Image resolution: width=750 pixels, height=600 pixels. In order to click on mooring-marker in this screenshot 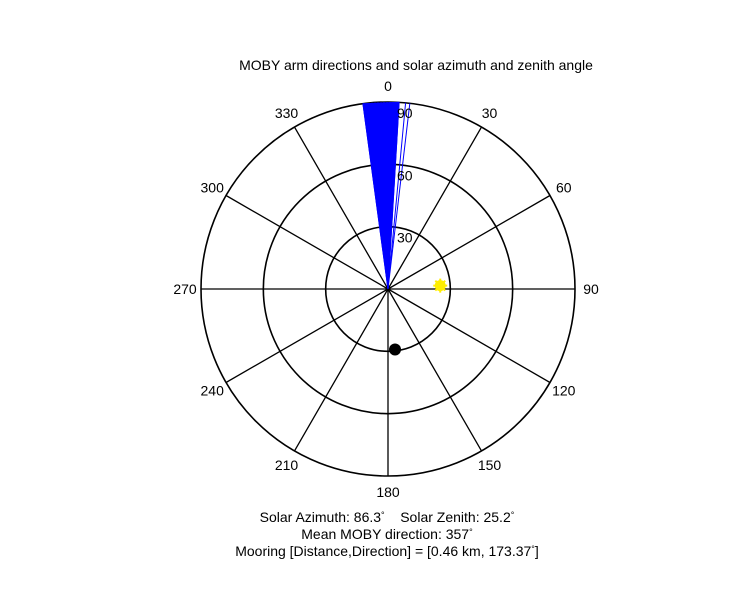, I will do `click(395, 349)`.